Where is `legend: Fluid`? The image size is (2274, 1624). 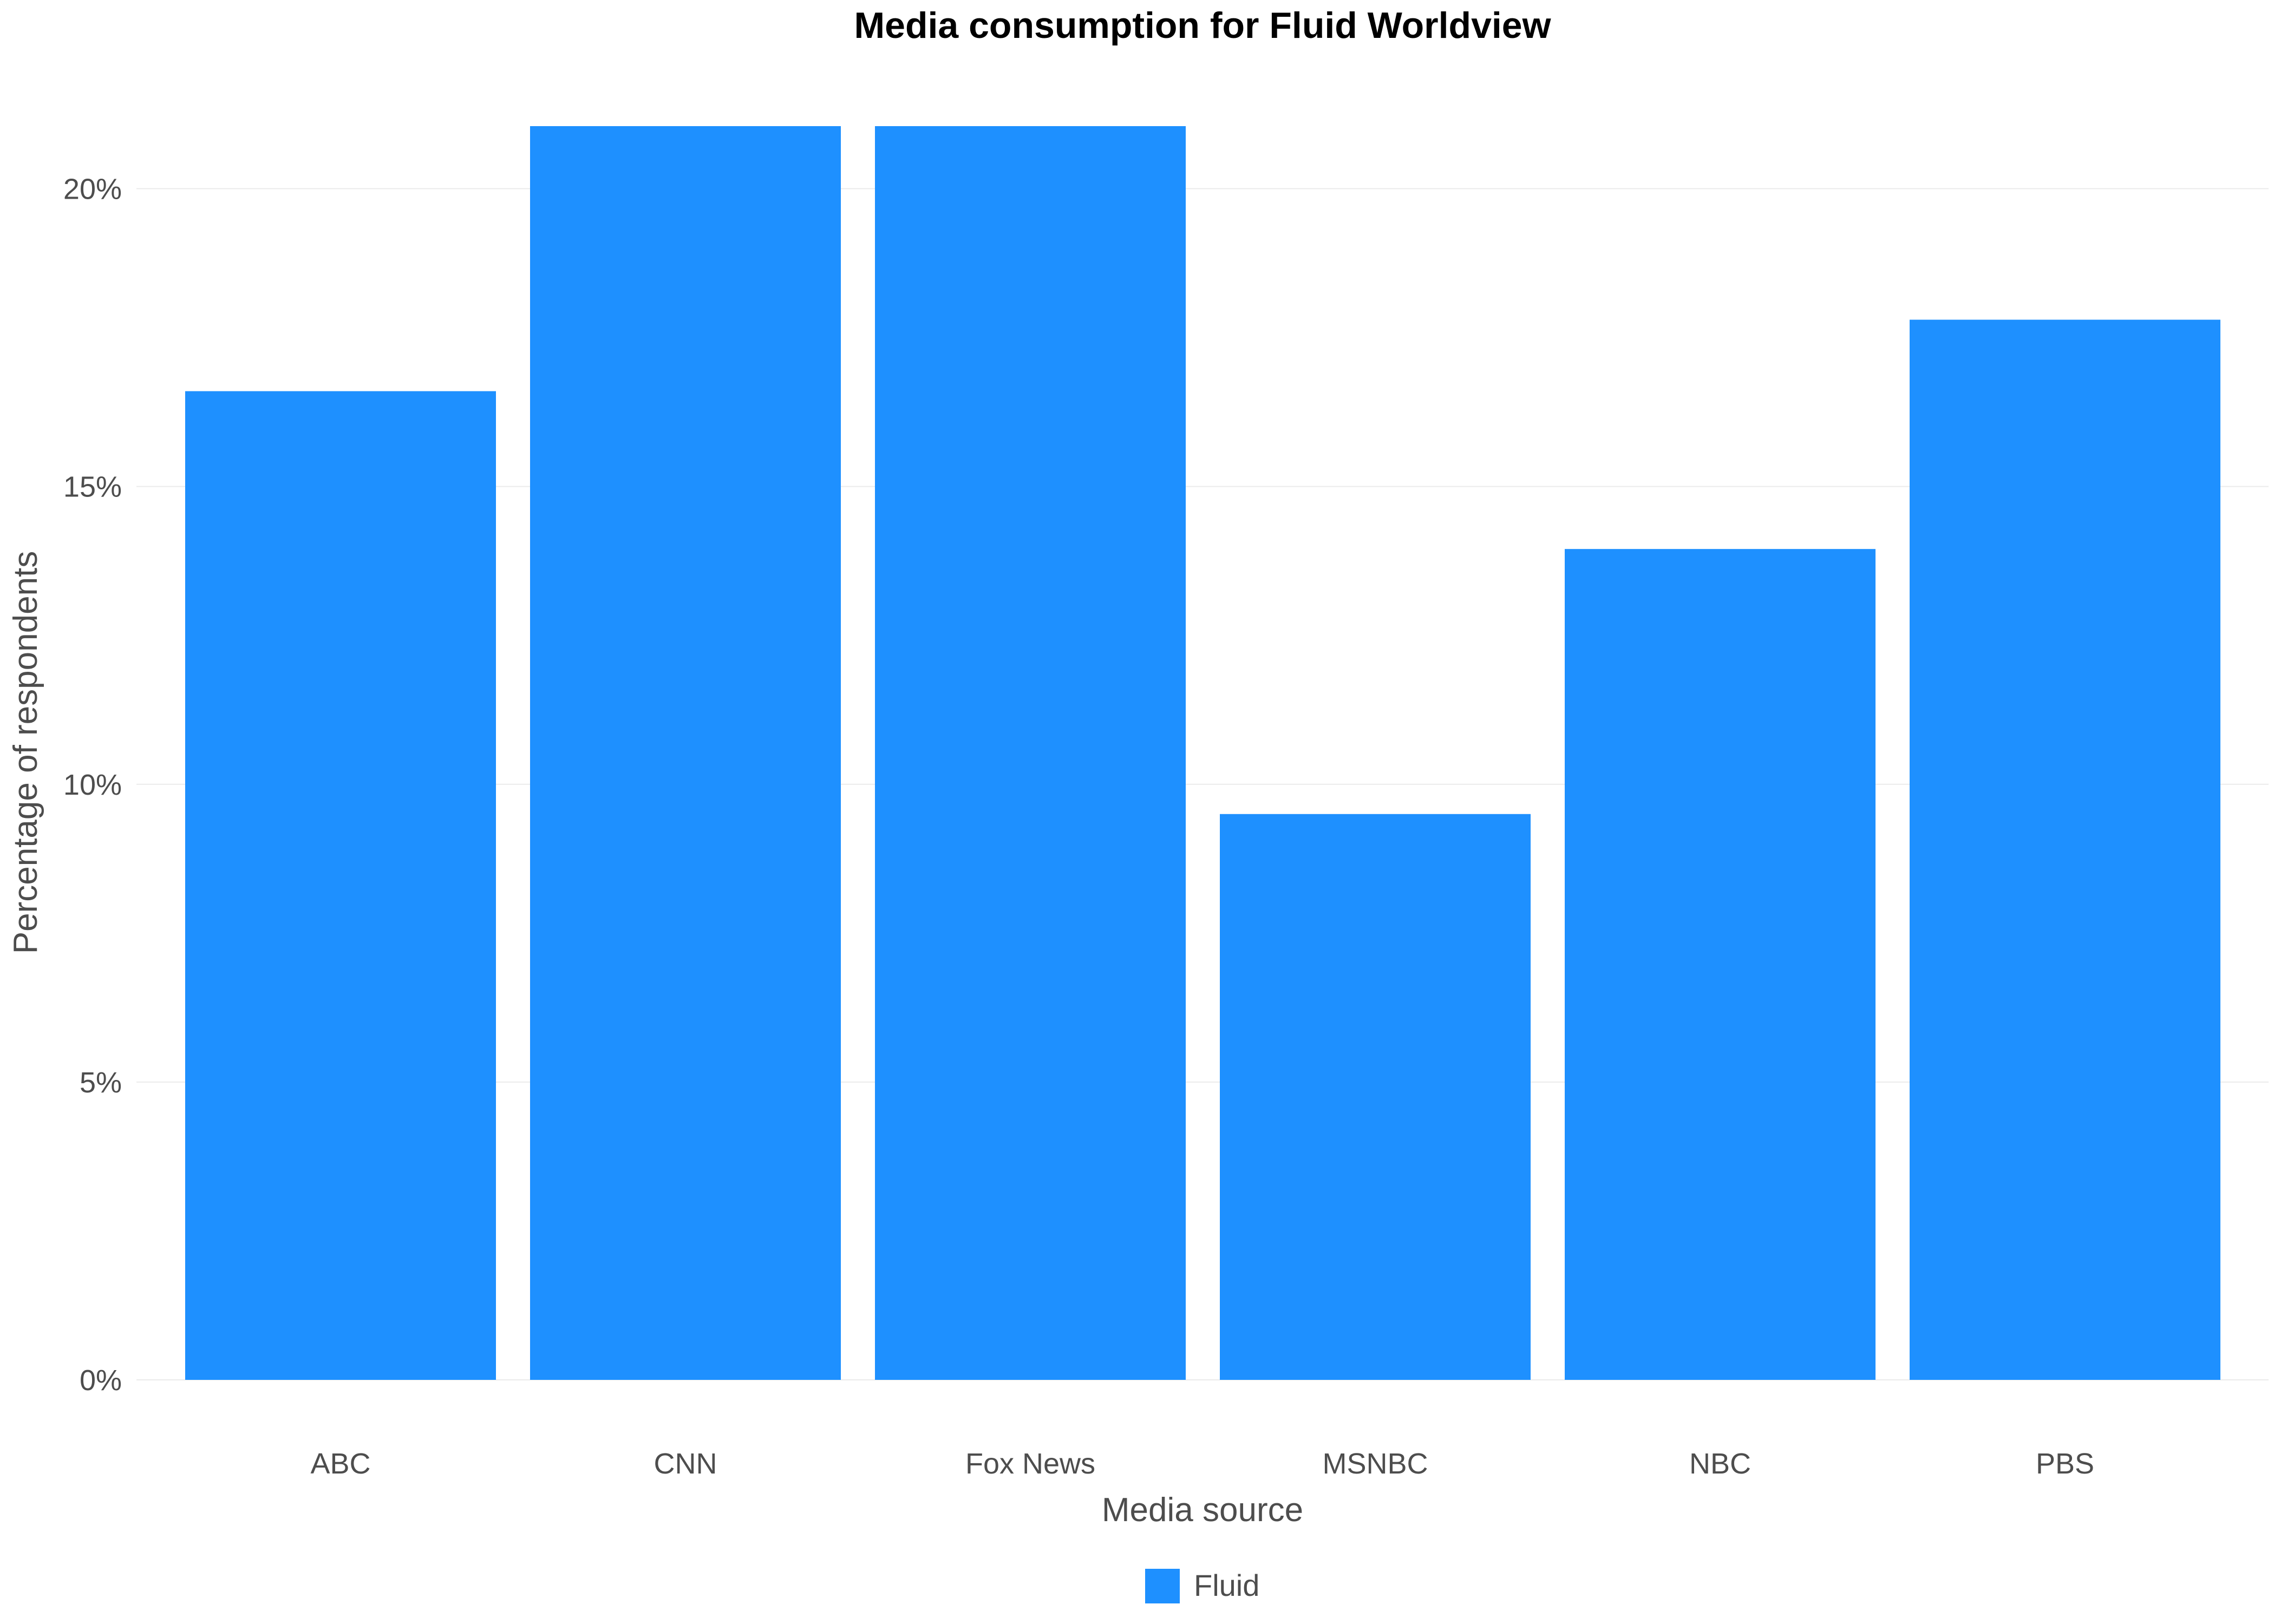
legend: Fluid is located at coordinates (1202, 1586).